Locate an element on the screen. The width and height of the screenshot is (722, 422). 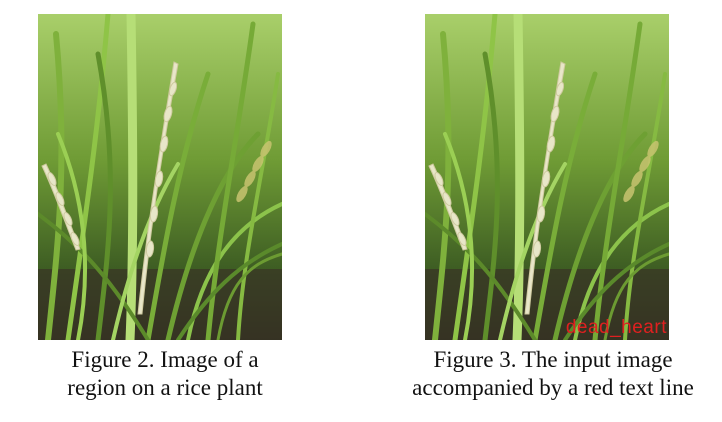
caption-line-2: region on a rice plant is located at coordinates (165, 387).